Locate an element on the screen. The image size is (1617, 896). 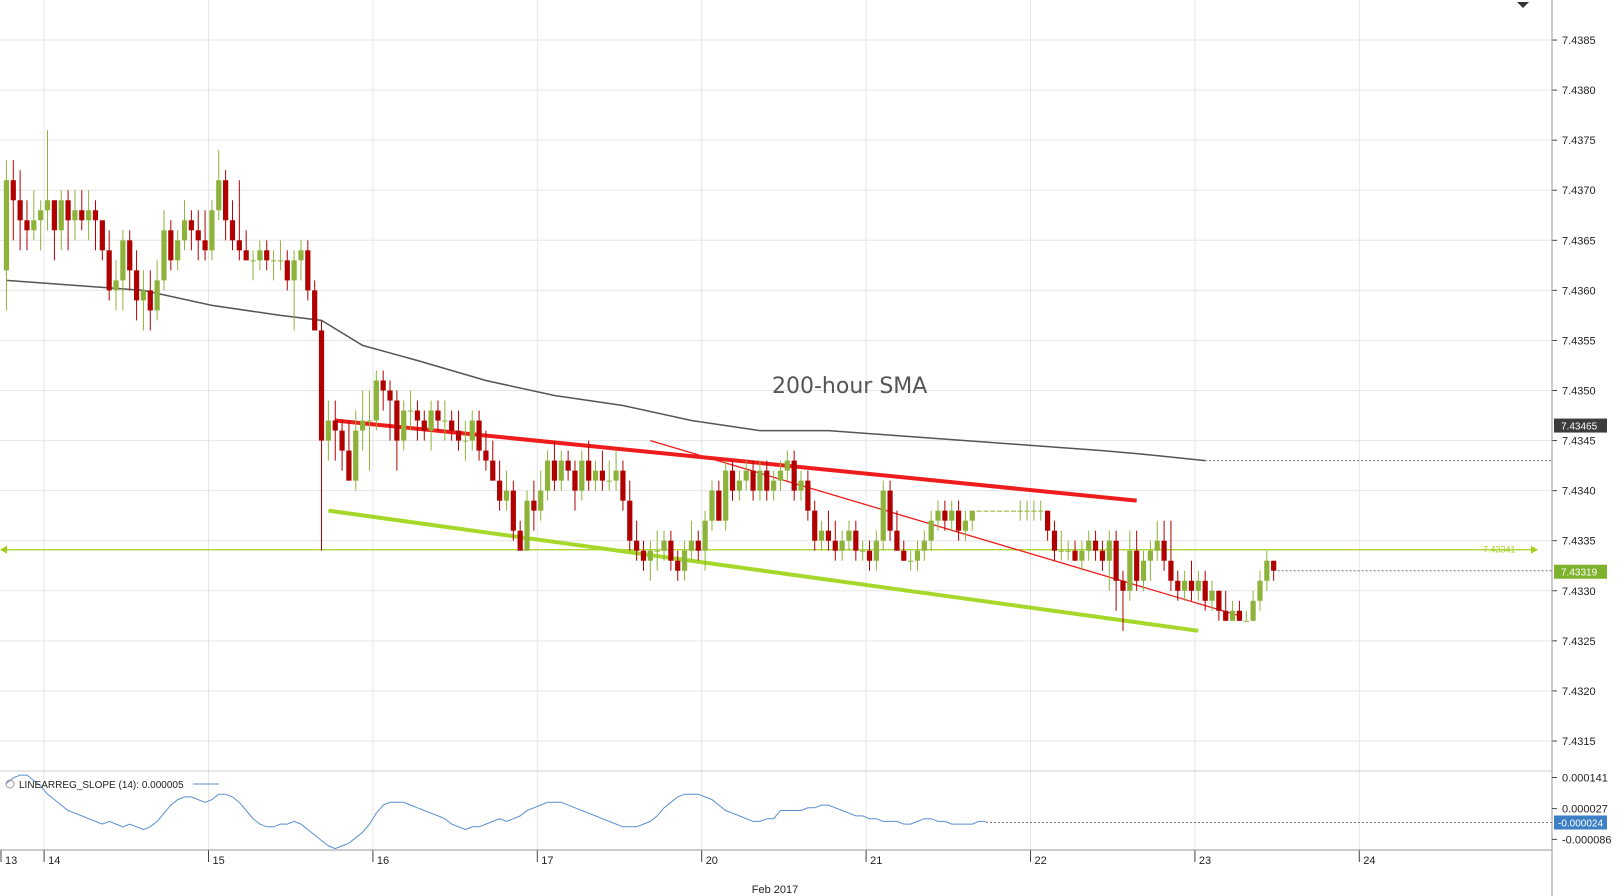
x-axis-caption: Feb 2017 is located at coordinates (775, 890).